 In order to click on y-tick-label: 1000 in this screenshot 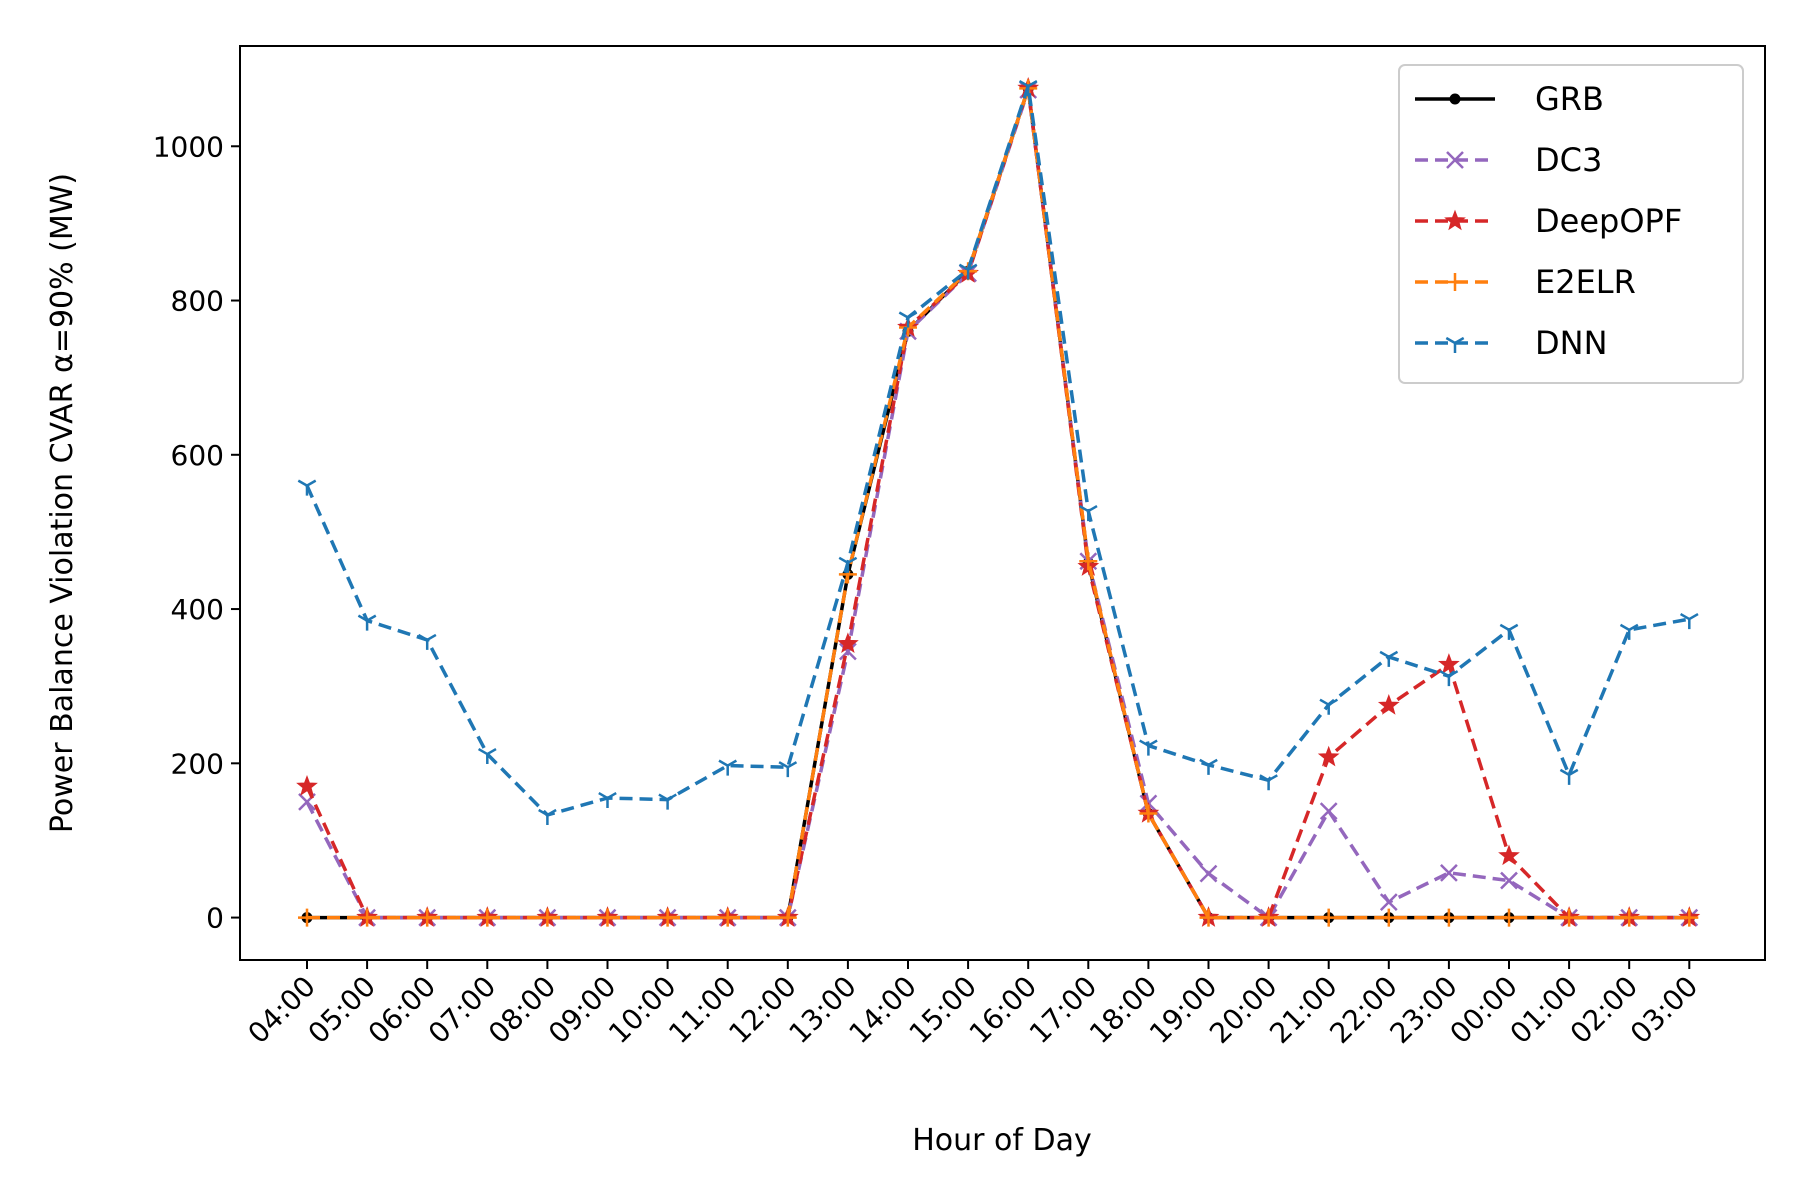, I will do `click(188, 146)`.